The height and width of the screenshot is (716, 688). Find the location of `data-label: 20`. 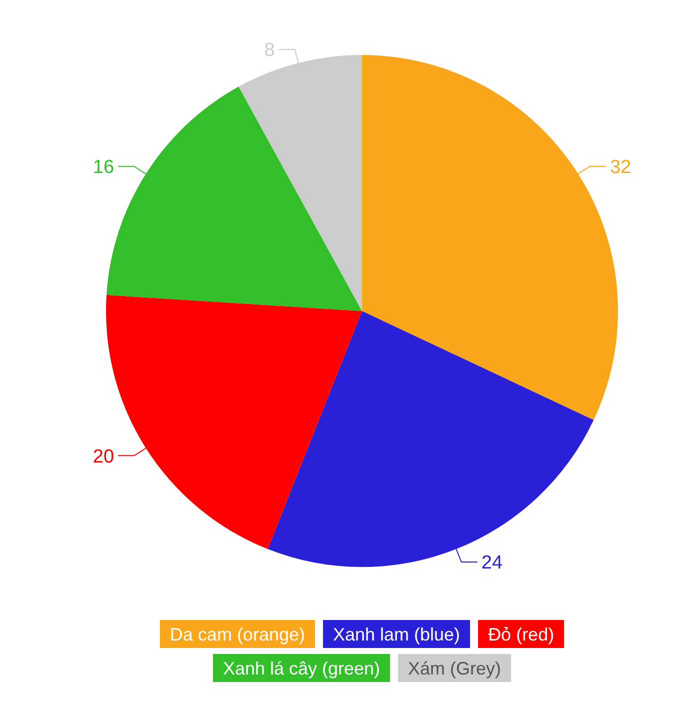

data-label: 20 is located at coordinates (103, 457).